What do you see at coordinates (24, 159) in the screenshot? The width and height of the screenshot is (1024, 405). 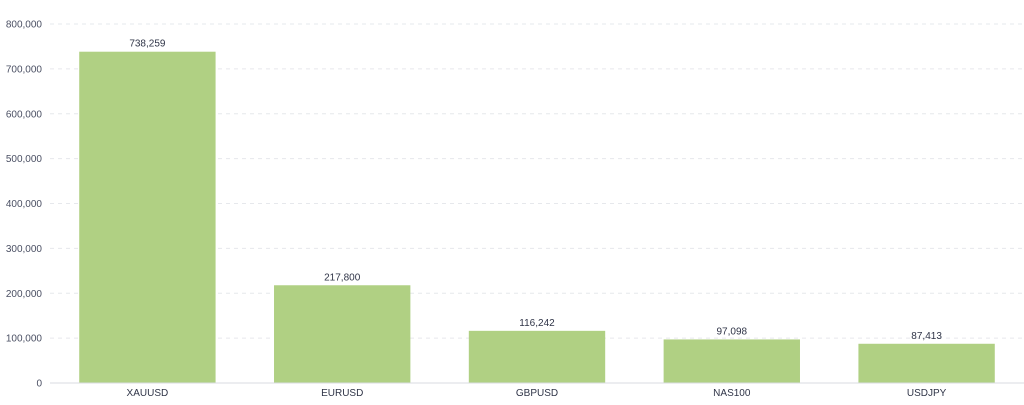 I see `y-tick-label: 500,000` at bounding box center [24, 159].